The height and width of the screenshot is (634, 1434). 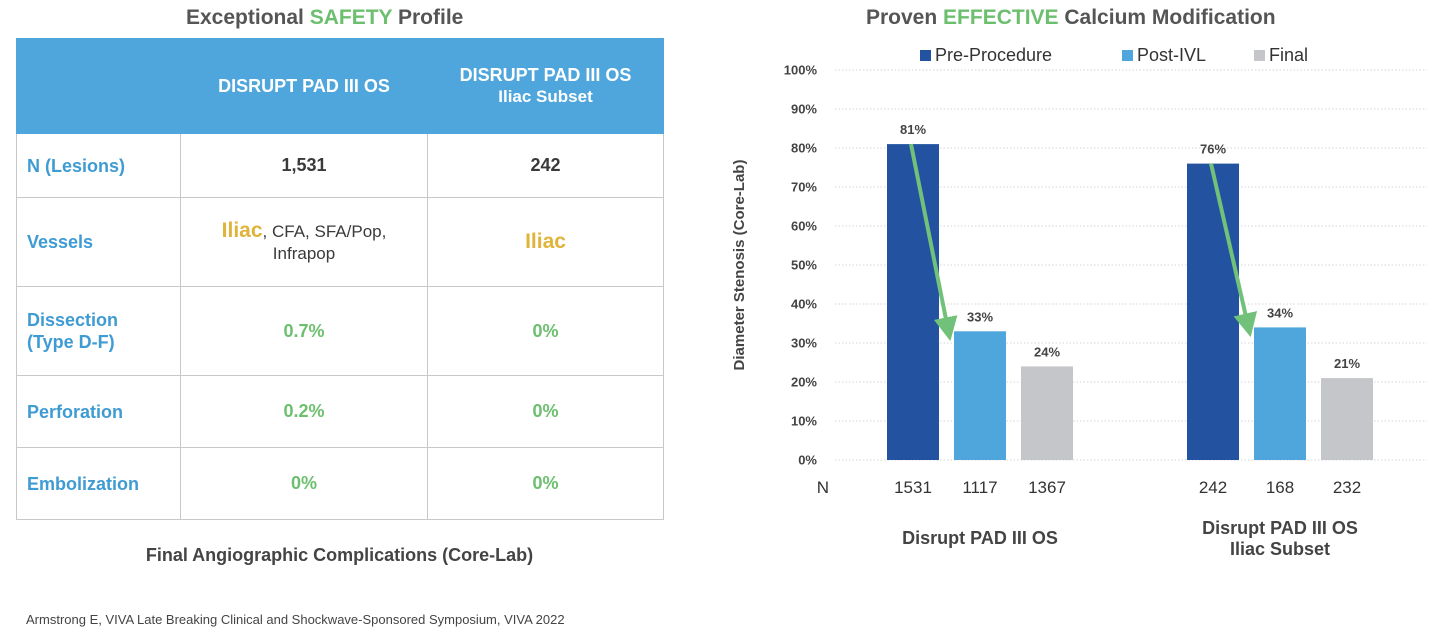 What do you see at coordinates (804, 421) in the screenshot?
I see `y-tick-label: 10%` at bounding box center [804, 421].